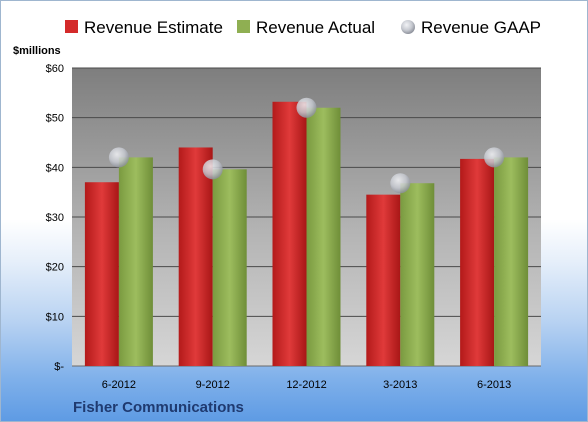 The width and height of the screenshot is (588, 422). Describe the element at coordinates (55, 69) in the screenshot. I see `y-tick-label: $60` at that location.